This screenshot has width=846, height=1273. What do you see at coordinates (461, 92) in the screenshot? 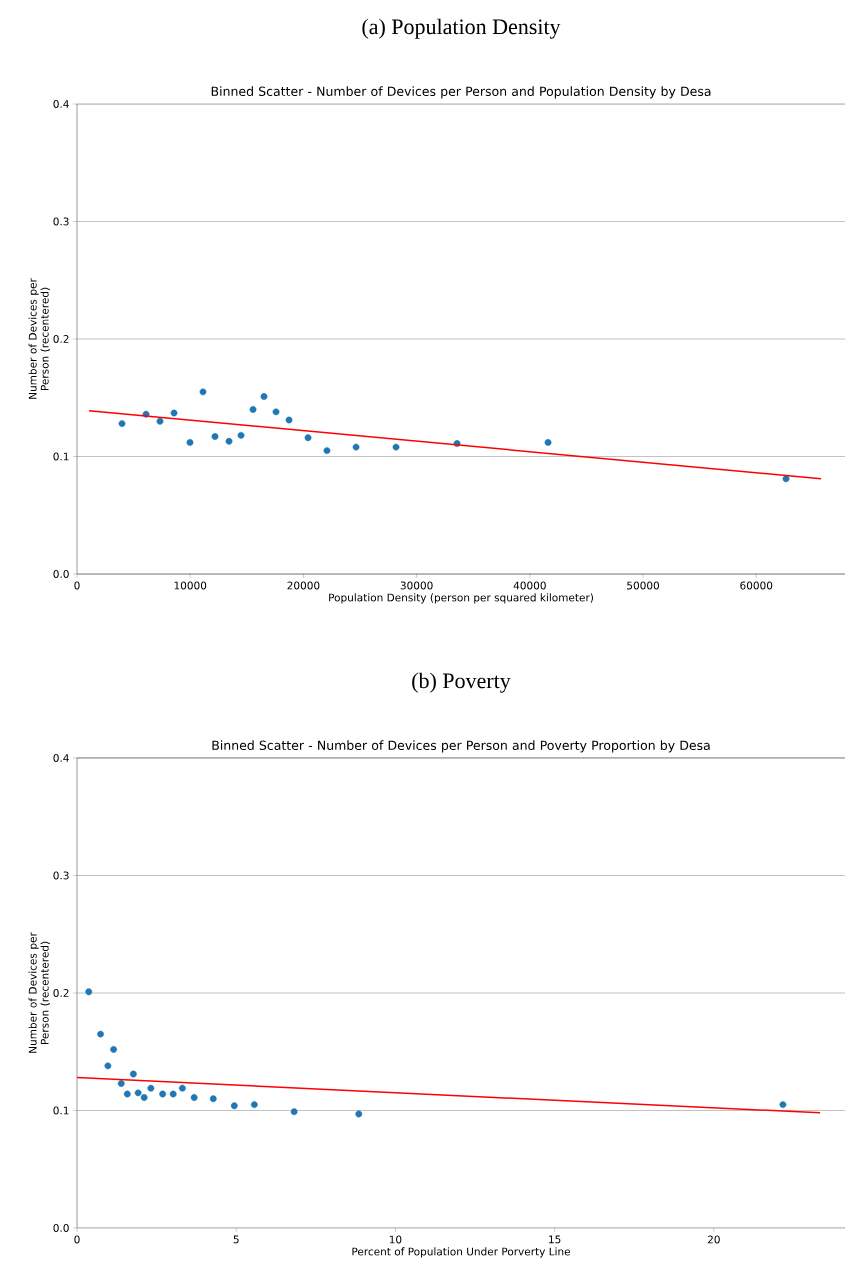
I see `chart-subtitle: Binned Scatter - Number of Devices per Person and Population Density by Desa` at bounding box center [461, 92].